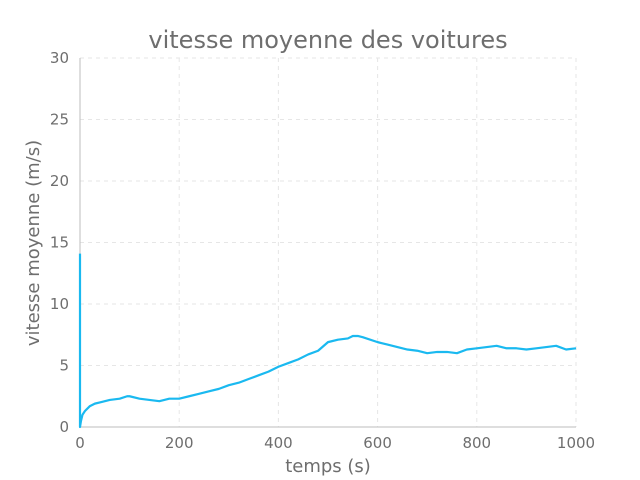 This screenshot has width=640, height=480. What do you see at coordinates (64, 427) in the screenshot?
I see `y-tick-label: 0` at bounding box center [64, 427].